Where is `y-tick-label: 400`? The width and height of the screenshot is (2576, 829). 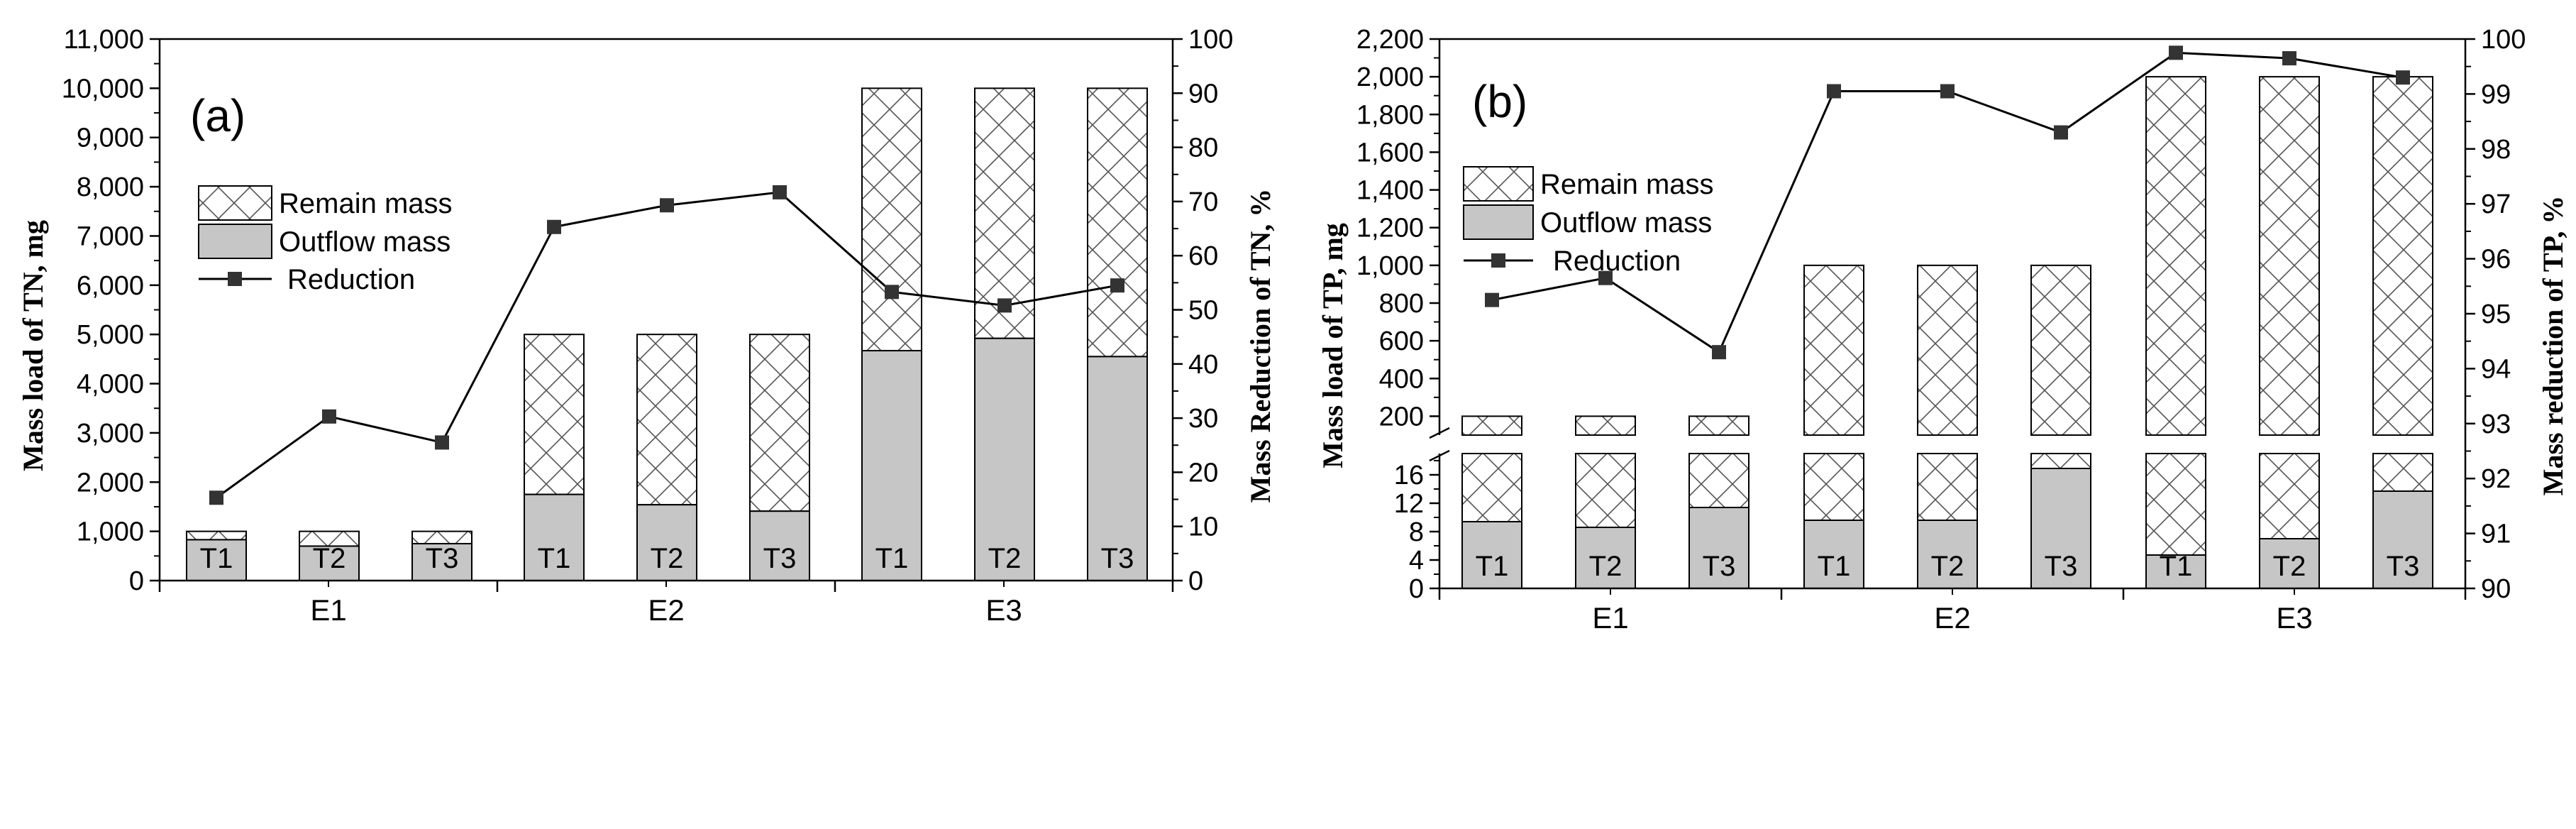
y-tick-label: 400 is located at coordinates (1401, 379).